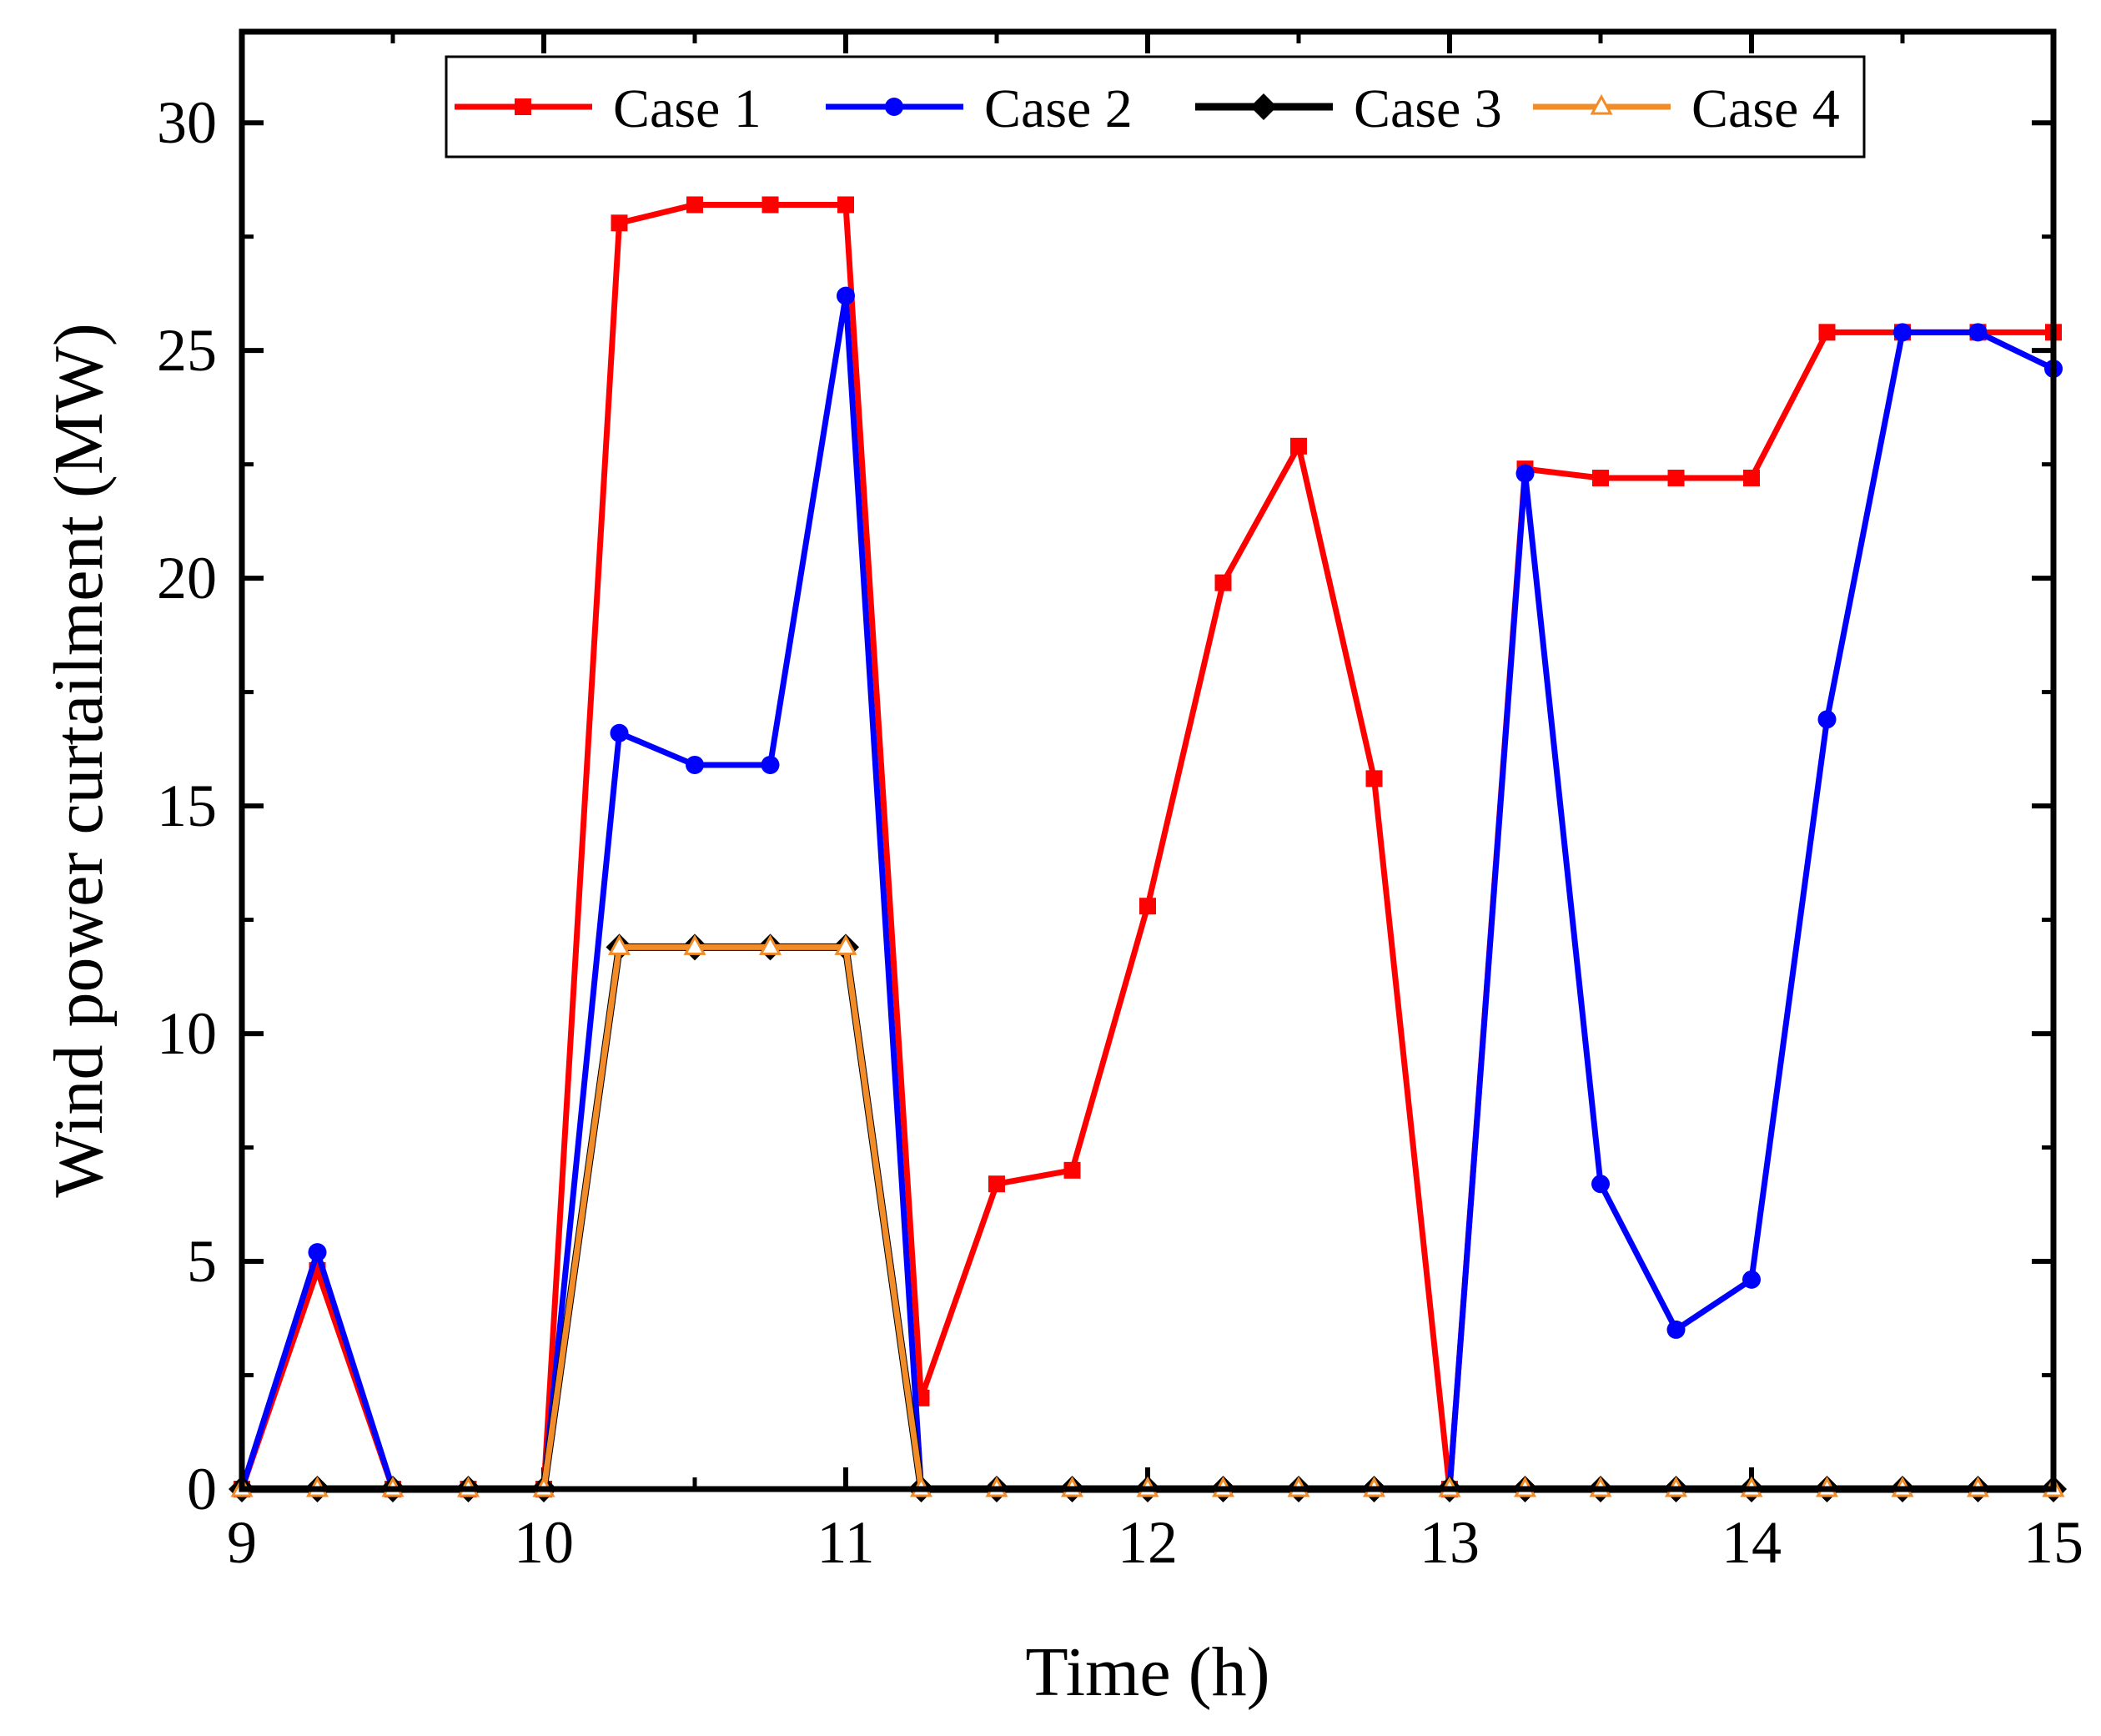 This screenshot has width=2101, height=1736. Describe the element at coordinates (1686, 108) in the screenshot. I see `legend-entry-4: Case 4` at that location.